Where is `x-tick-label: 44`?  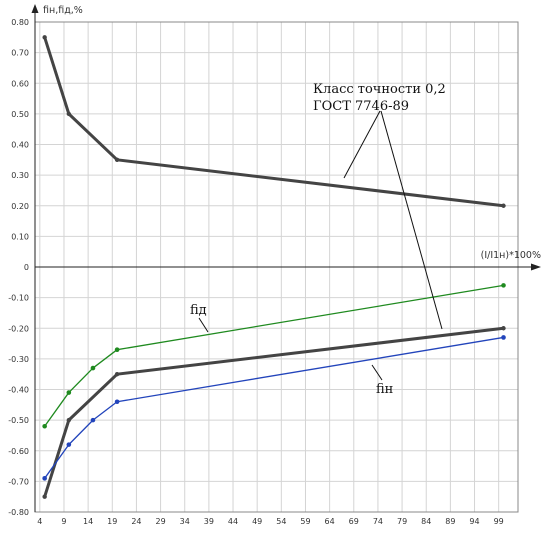 x-tick-label: 44 is located at coordinates (233, 521).